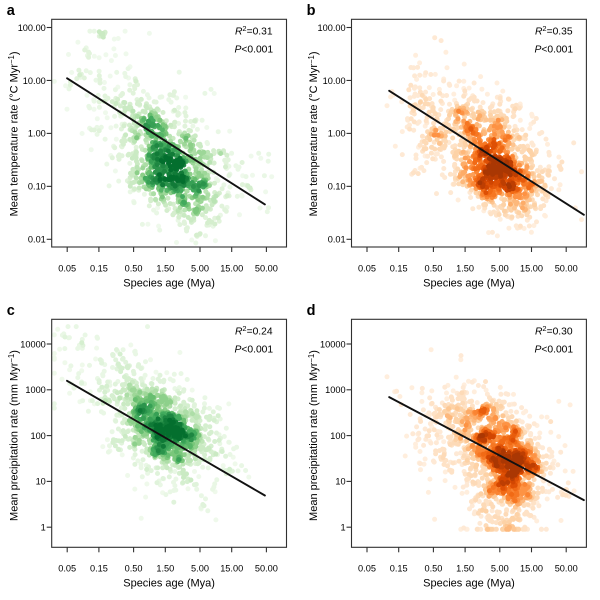 This screenshot has width=600, height=600. I want to click on svg-text: a, so click(11, 11).